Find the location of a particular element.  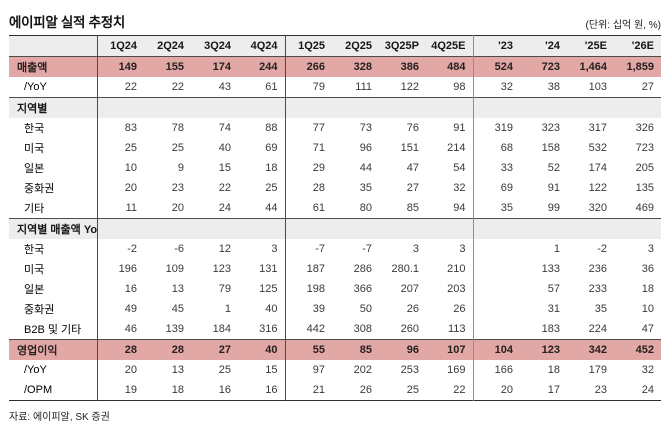

cell: 133 is located at coordinates (550, 269).